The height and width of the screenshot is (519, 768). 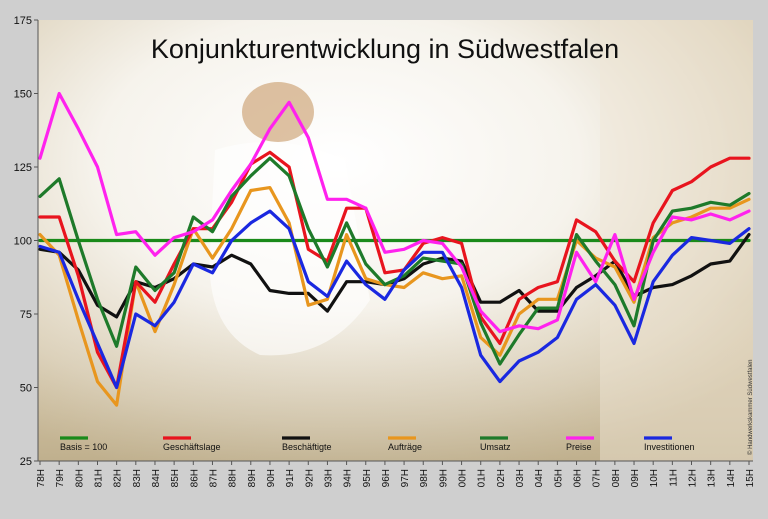 What do you see at coordinates (252, 478) in the screenshot?
I see `x-tick-label: 89H` at bounding box center [252, 478].